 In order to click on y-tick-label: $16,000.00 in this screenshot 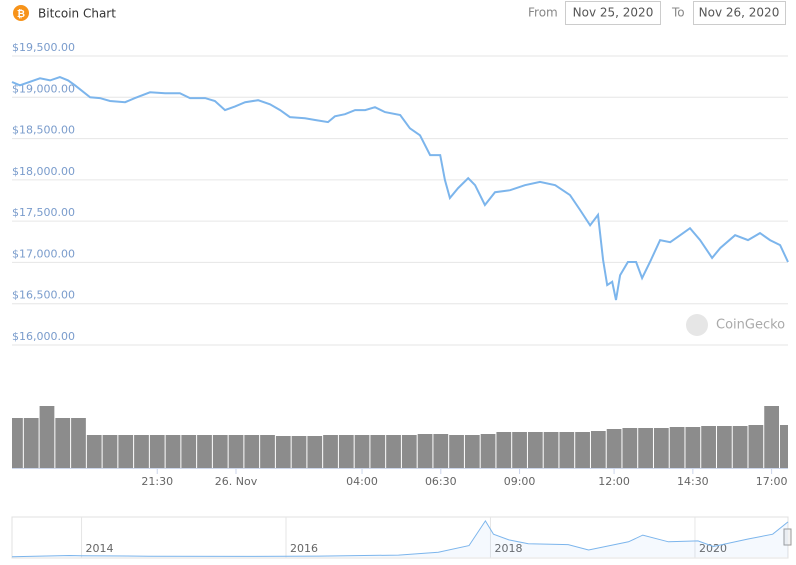, I will do `click(43, 336)`.